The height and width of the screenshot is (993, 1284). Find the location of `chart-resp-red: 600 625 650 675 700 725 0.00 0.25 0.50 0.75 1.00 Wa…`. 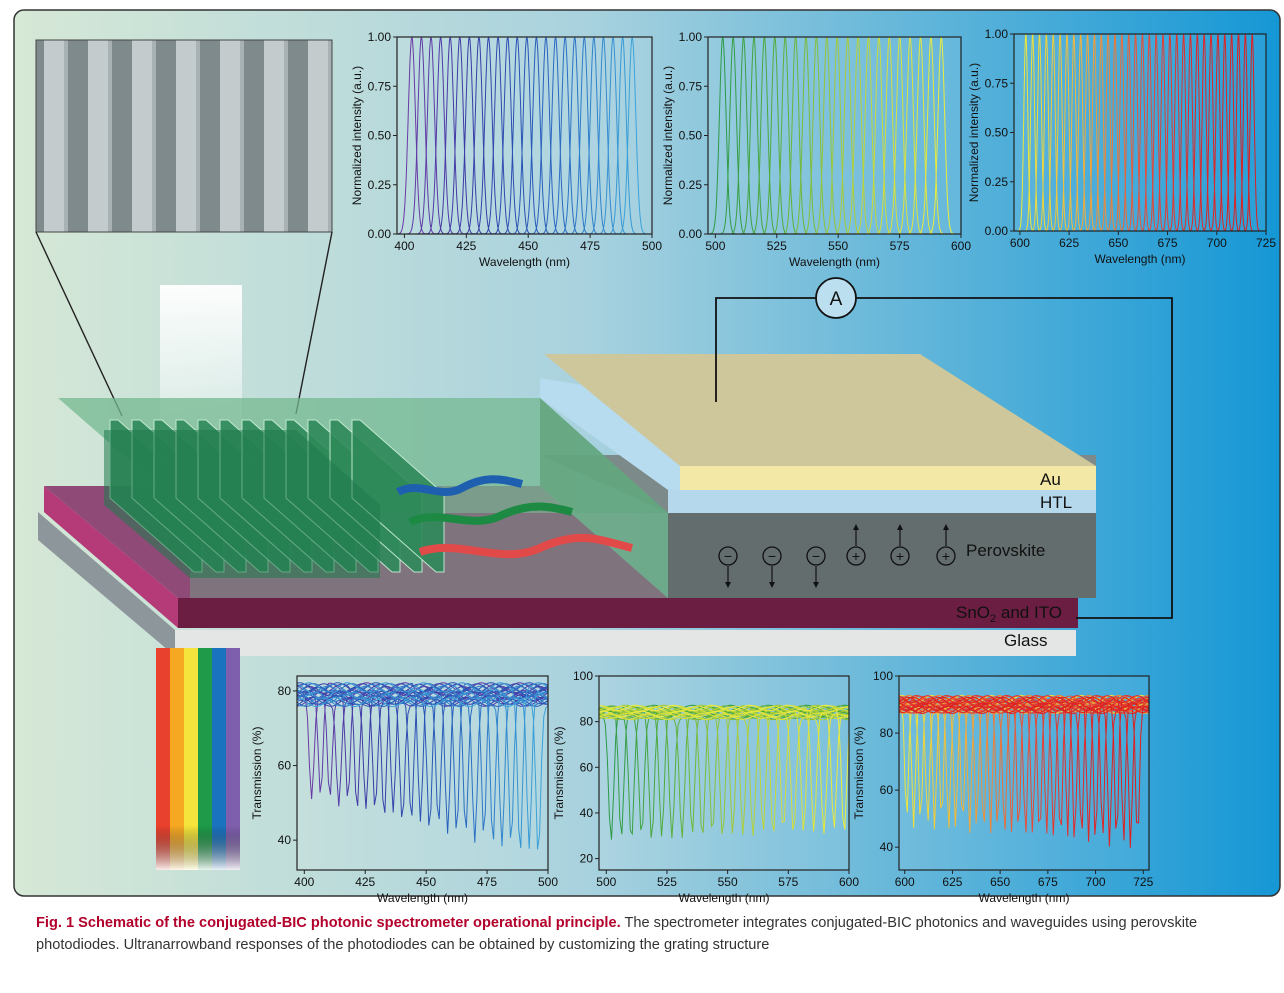

chart-resp-red: 600 625 650 675 700 725 0.00 0.25 0.50 0.75 1.00 Wa… is located at coordinates (1121, 146).